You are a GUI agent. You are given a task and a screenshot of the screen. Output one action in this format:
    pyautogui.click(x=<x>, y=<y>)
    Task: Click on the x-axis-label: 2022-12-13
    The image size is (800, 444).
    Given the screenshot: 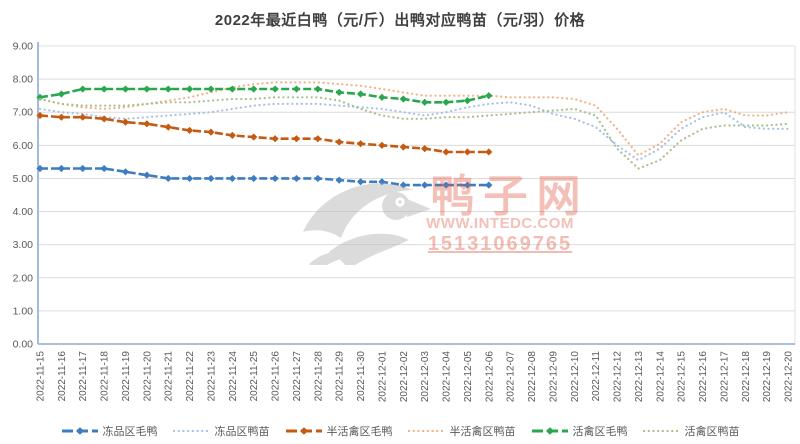 What is the action you would take?
    pyautogui.click(x=639, y=377)
    